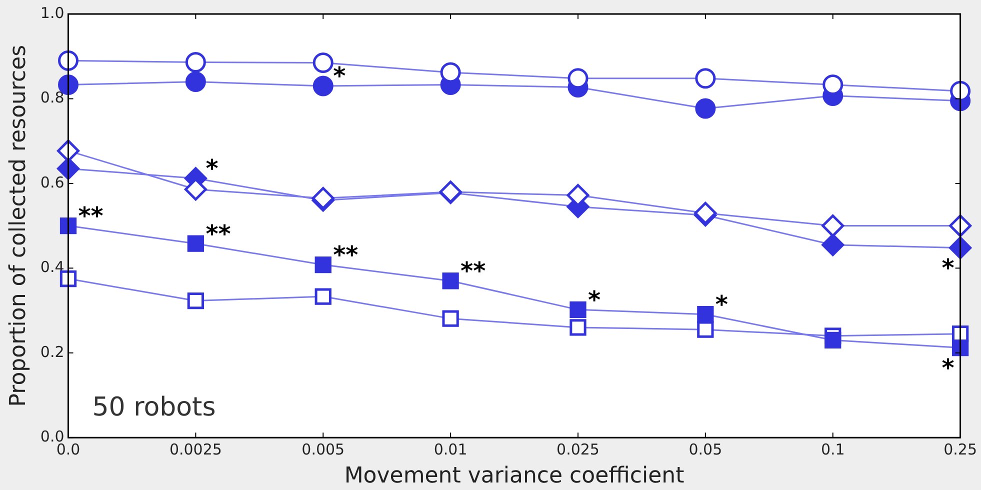 The height and width of the screenshot is (490, 981). I want to click on x-tick-label: 0.005, so click(323, 449).